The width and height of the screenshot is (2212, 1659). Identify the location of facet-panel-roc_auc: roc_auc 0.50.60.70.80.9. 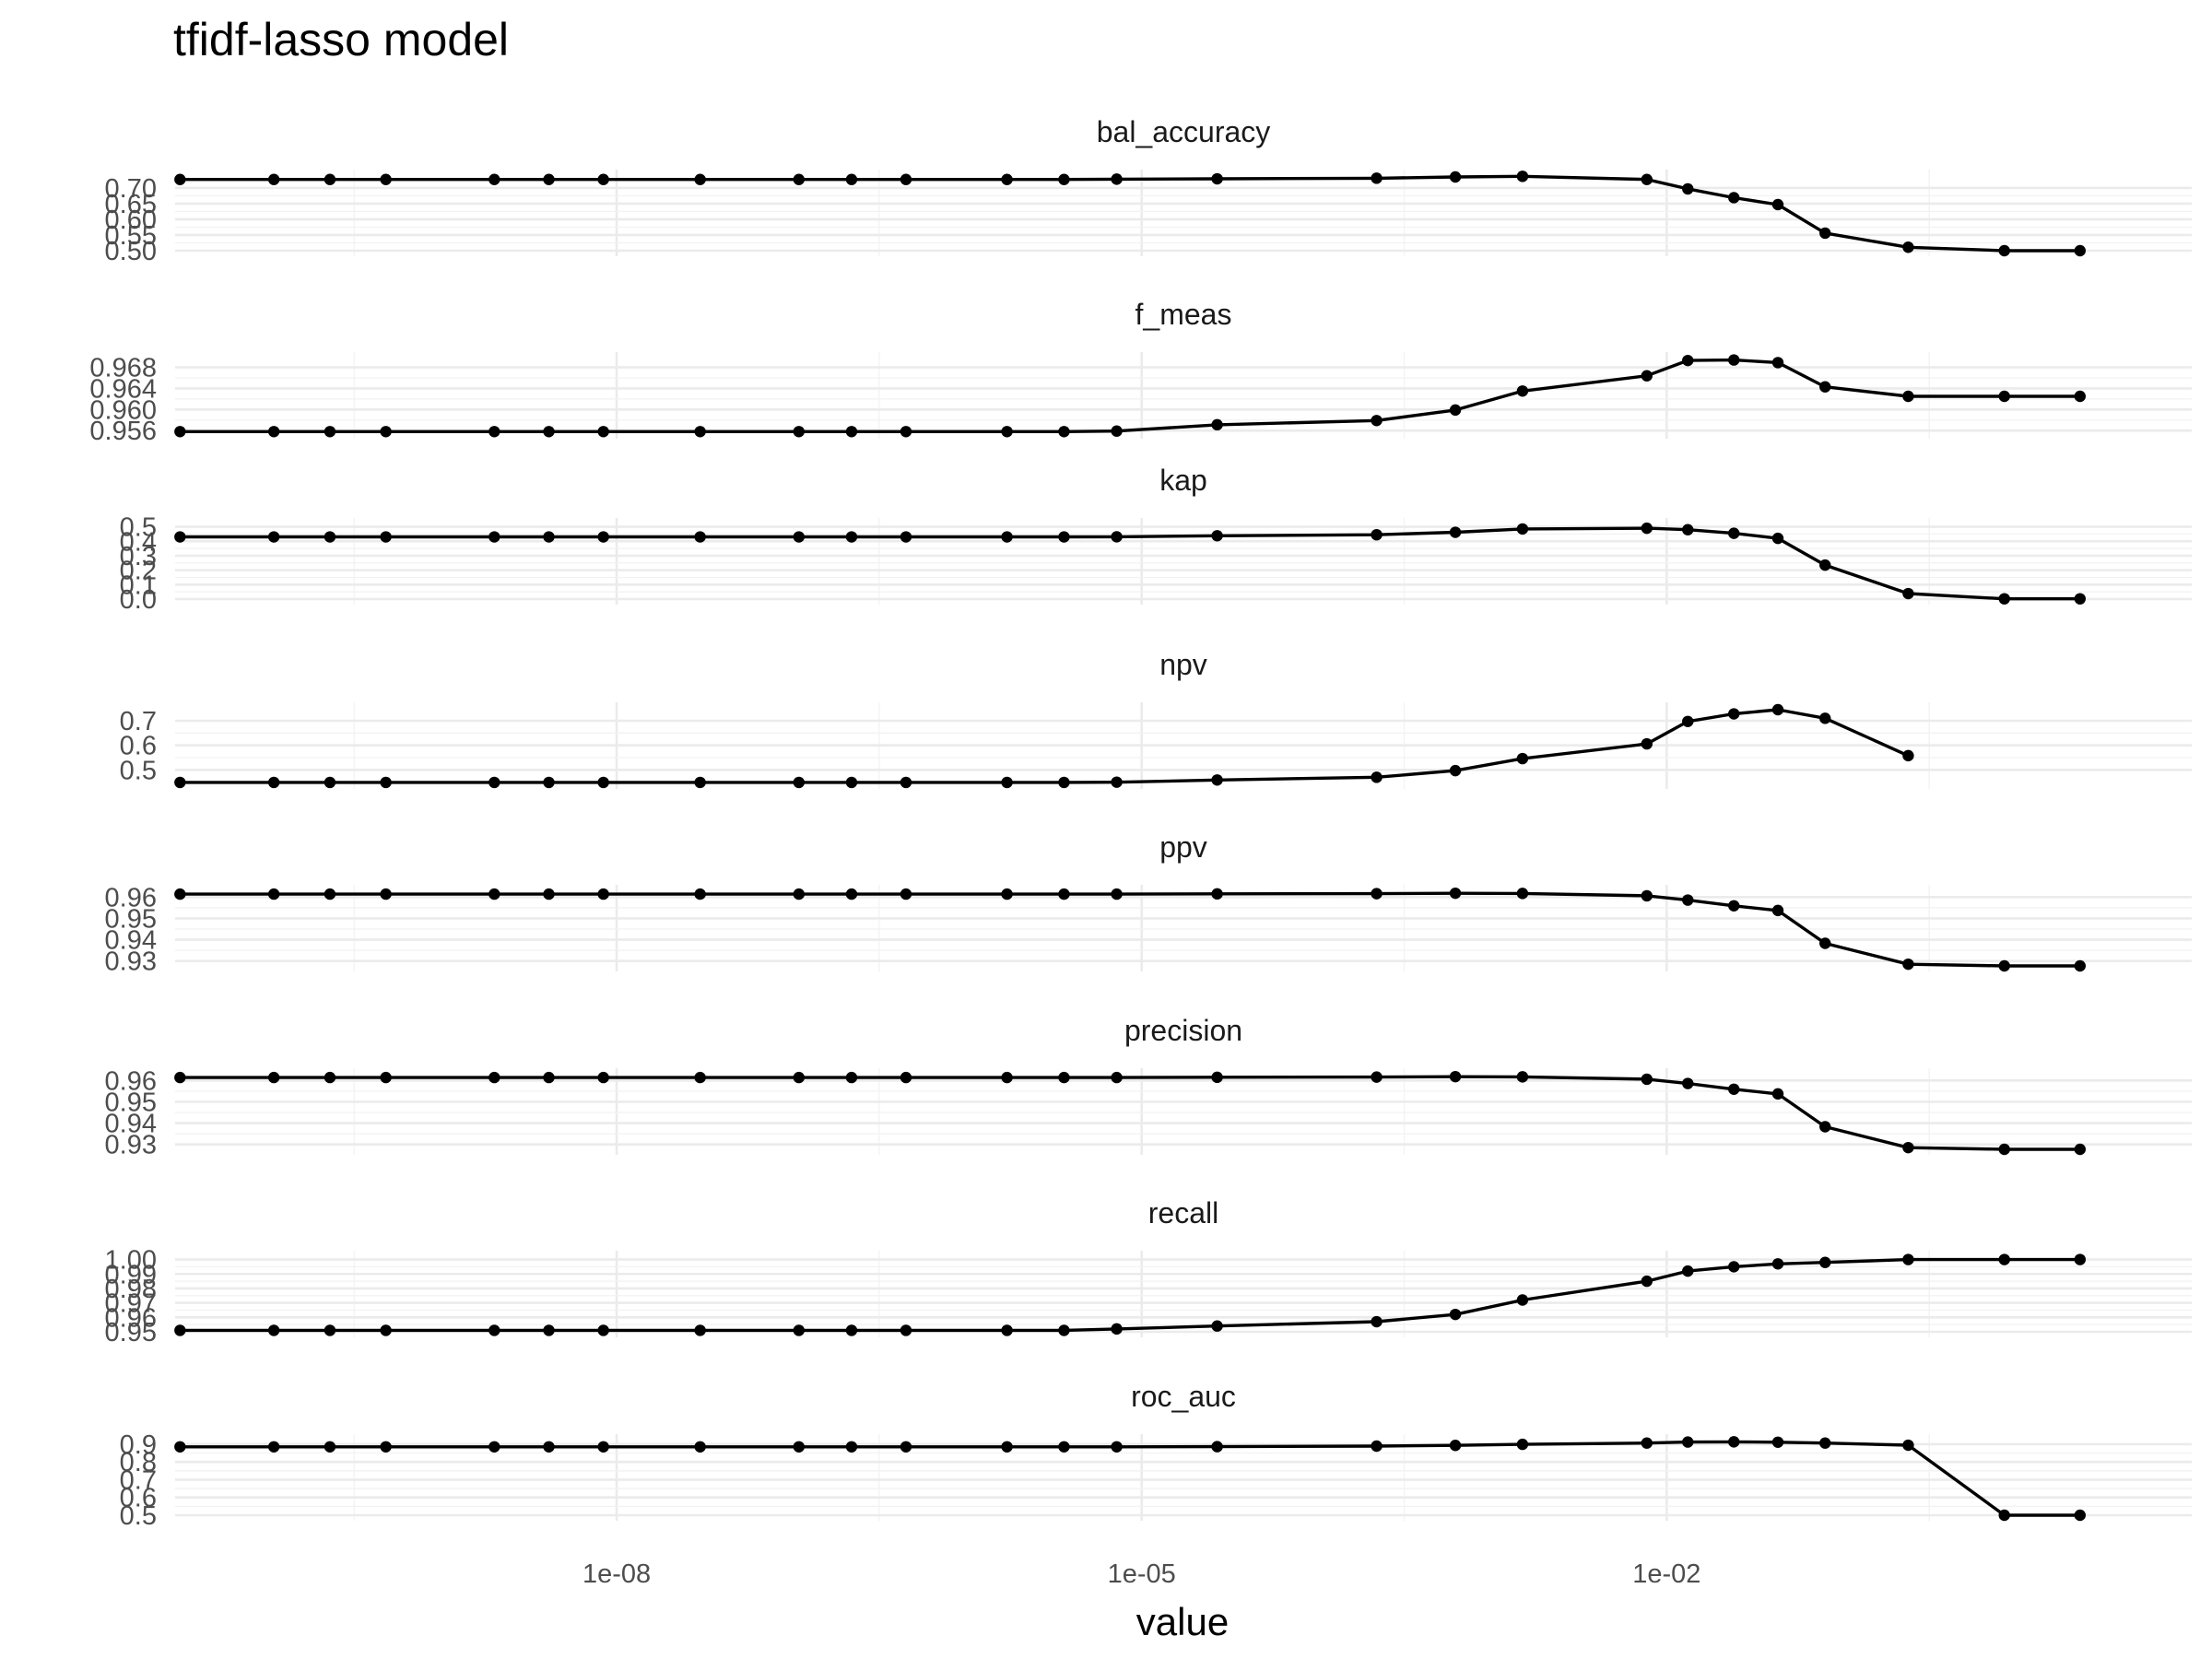
(1156, 1455).